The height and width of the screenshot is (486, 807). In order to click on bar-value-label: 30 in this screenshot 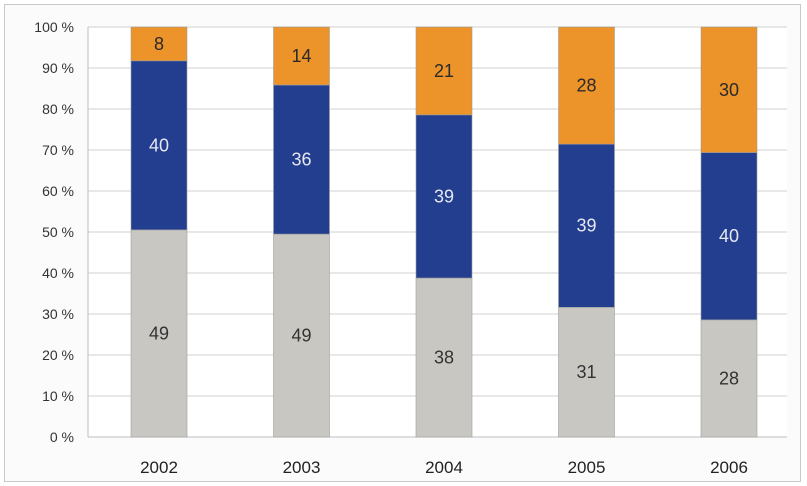, I will do `click(729, 90)`.